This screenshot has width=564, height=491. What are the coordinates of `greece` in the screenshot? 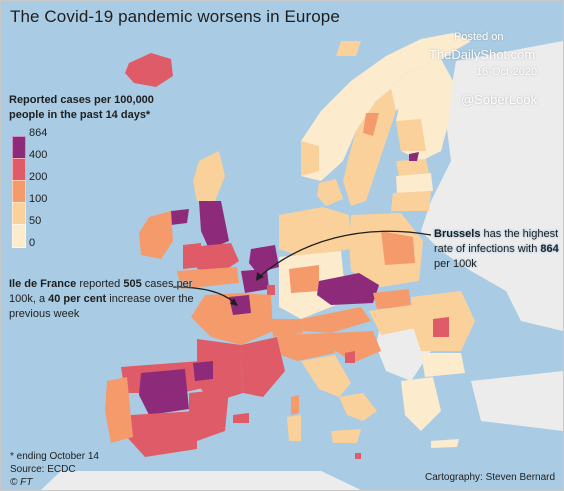 It's located at (421, 404).